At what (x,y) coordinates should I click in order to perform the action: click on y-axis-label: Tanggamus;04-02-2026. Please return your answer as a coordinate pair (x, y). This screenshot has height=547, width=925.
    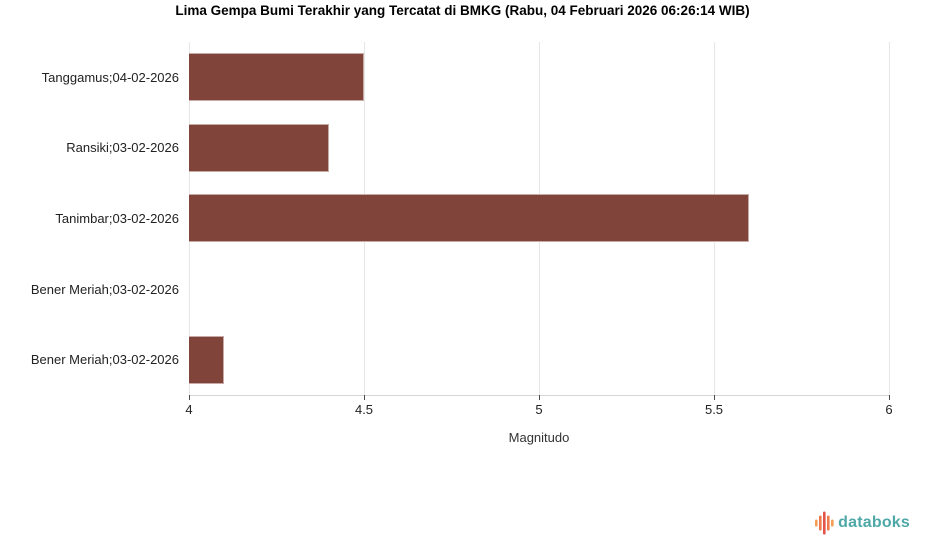
    Looking at the image, I should click on (110, 77).